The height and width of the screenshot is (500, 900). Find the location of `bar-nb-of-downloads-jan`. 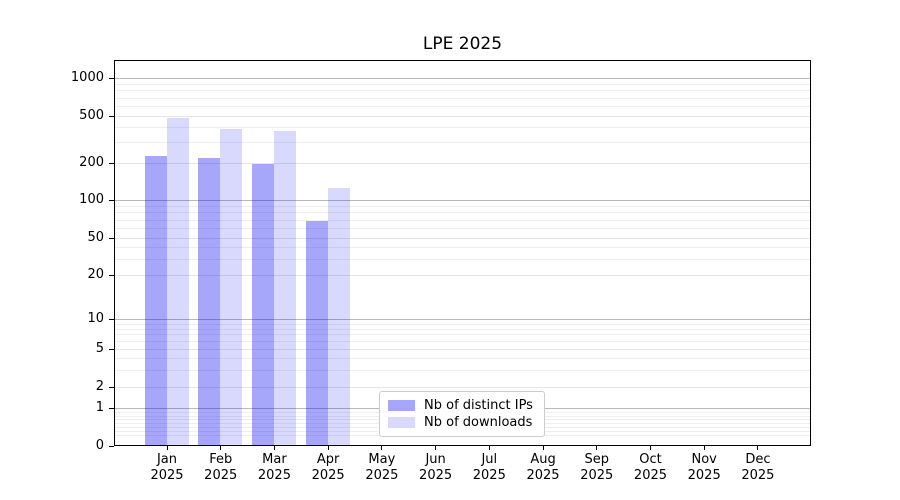

bar-nb-of-downloads-jan is located at coordinates (177, 281).